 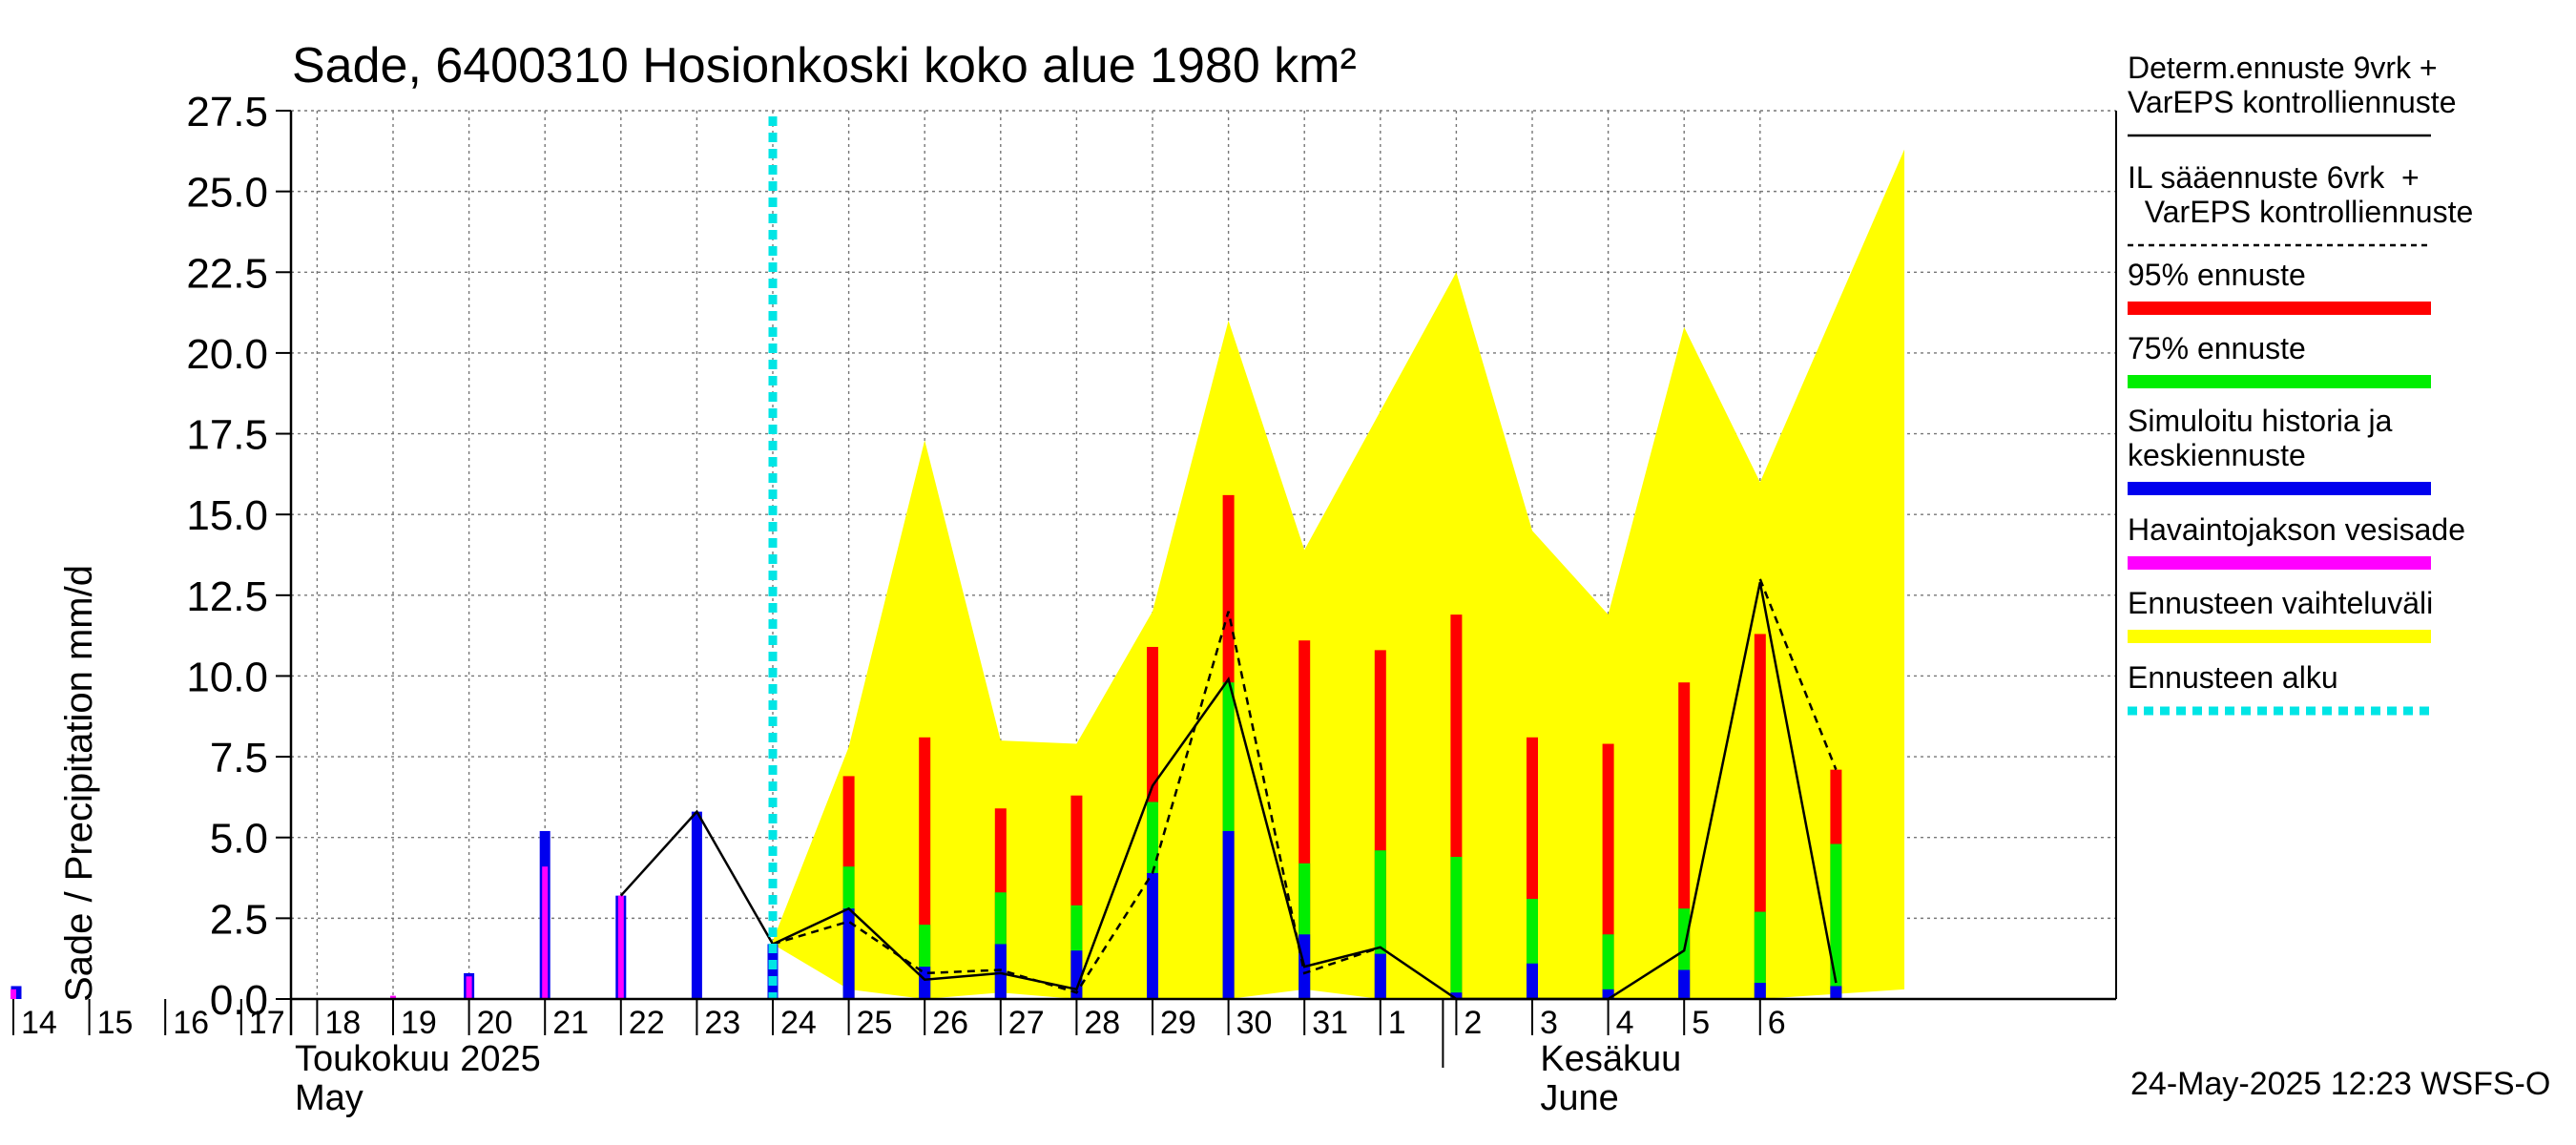 I want to click on legend-label: Determ.ennuste 9vrk +, so click(x=2283, y=68).